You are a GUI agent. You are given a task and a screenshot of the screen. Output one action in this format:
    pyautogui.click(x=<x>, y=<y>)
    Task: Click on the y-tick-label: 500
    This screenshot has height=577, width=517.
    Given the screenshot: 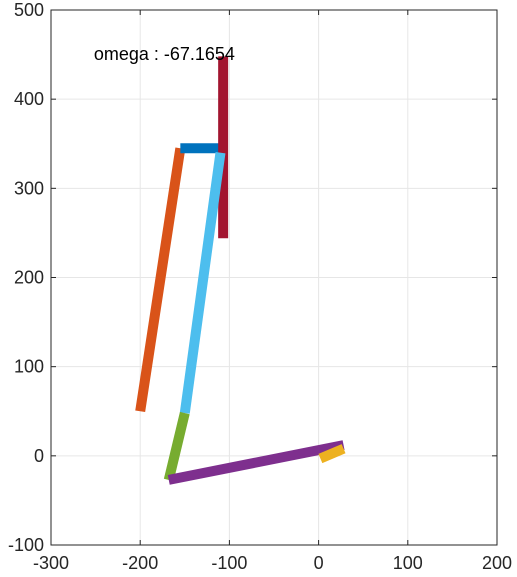 What is the action you would take?
    pyautogui.click(x=29, y=10)
    